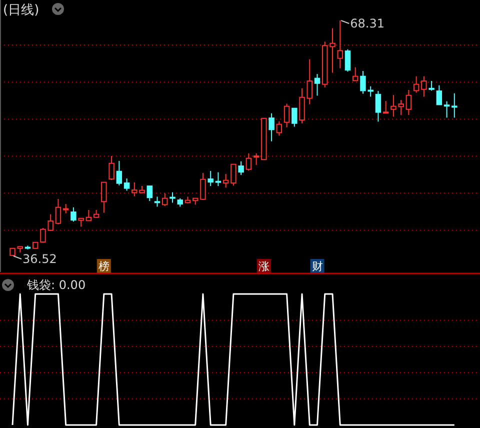  What do you see at coordinates (317, 266) in the screenshot?
I see `annotation: 财` at bounding box center [317, 266].